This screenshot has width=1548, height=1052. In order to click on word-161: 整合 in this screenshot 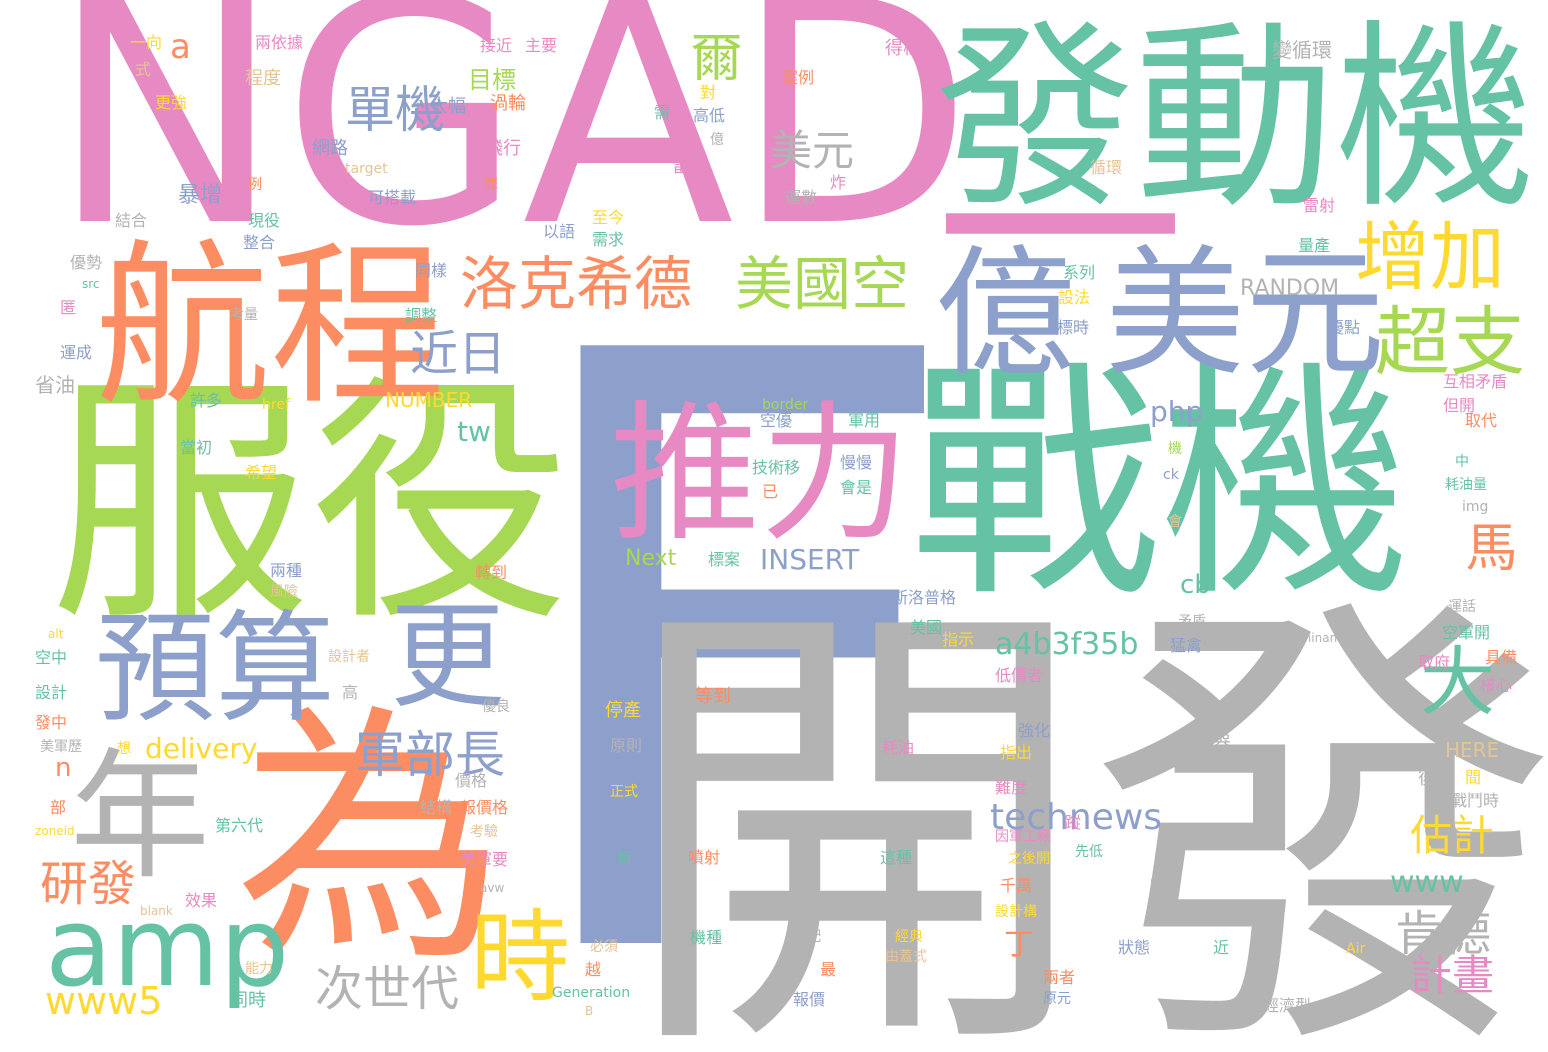, I will do `click(259, 242)`.